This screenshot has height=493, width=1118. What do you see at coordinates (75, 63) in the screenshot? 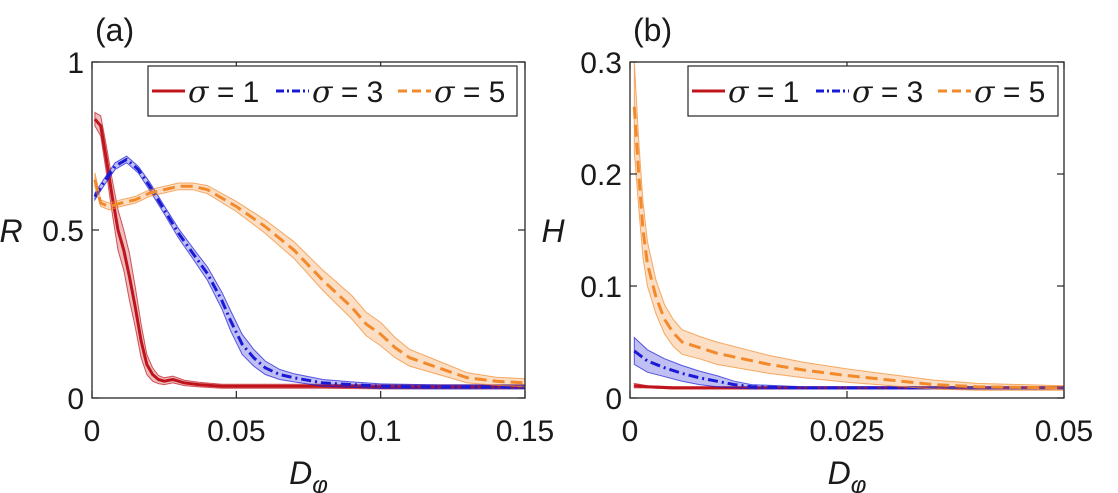
I see `y-tick-label: 1` at bounding box center [75, 63].